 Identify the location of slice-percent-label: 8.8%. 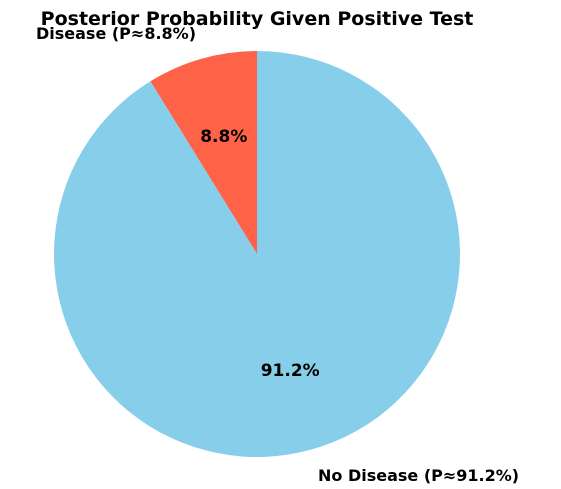
(223, 137).